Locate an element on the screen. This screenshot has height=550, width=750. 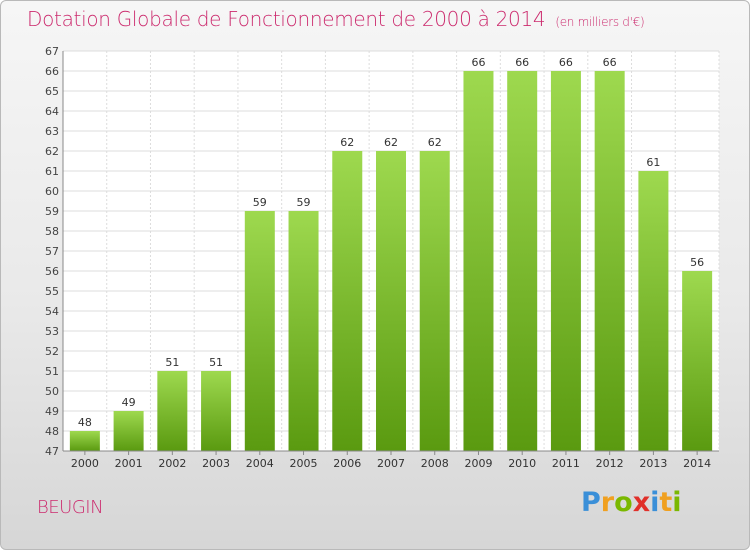
logo-letter: P is located at coordinates (591, 502).